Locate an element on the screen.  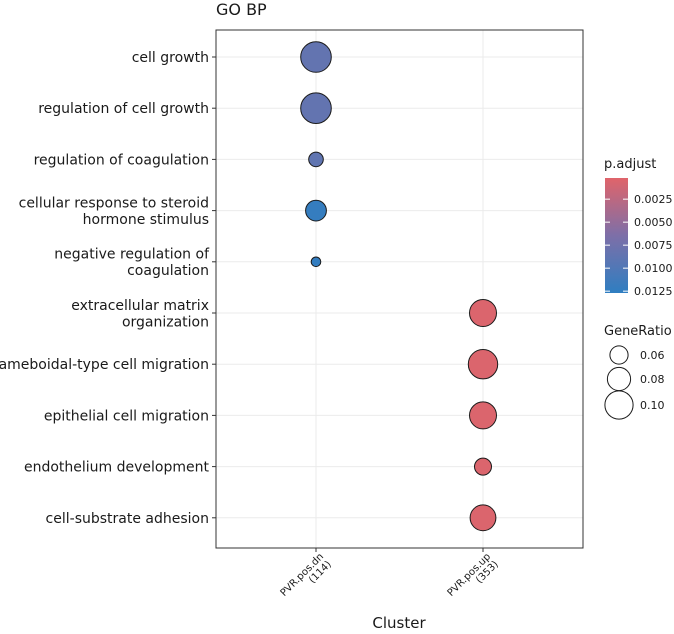
color-legend-label: 0.0050 is located at coordinates (653, 222).